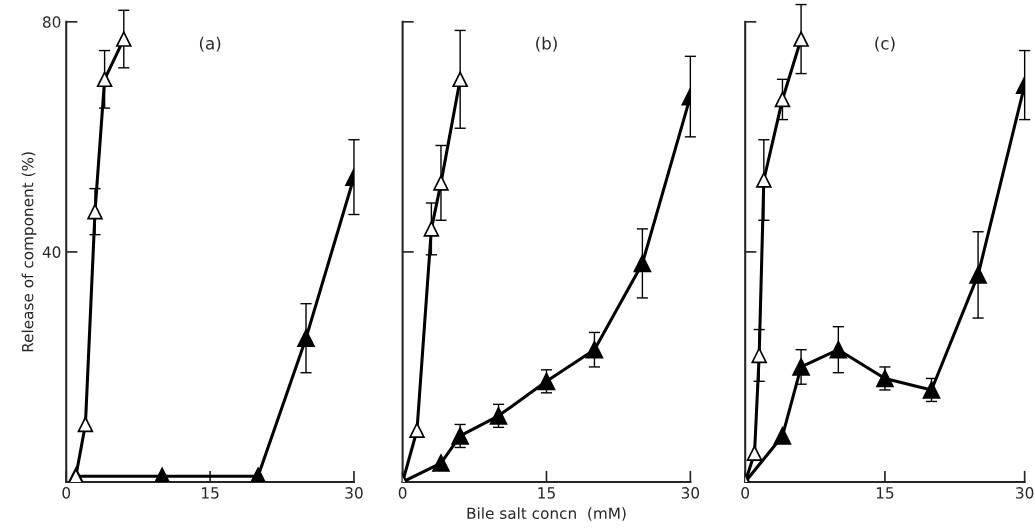  I want to click on text: (c), so click(885, 44).